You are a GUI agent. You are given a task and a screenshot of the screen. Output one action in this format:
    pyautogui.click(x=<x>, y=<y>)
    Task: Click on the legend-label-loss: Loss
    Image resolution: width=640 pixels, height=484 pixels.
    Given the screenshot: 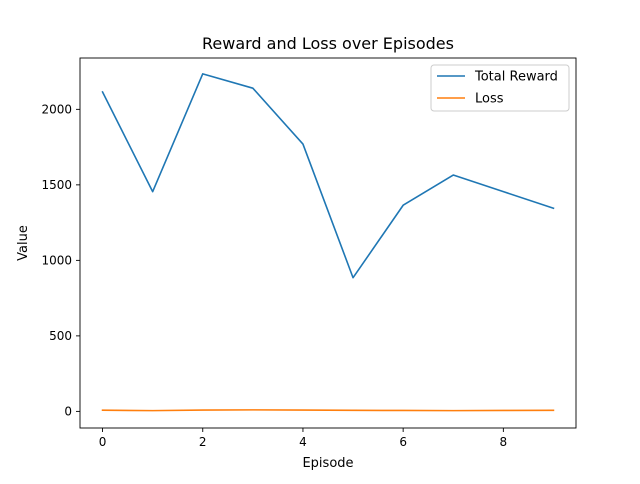 What is the action you would take?
    pyautogui.click(x=489, y=99)
    